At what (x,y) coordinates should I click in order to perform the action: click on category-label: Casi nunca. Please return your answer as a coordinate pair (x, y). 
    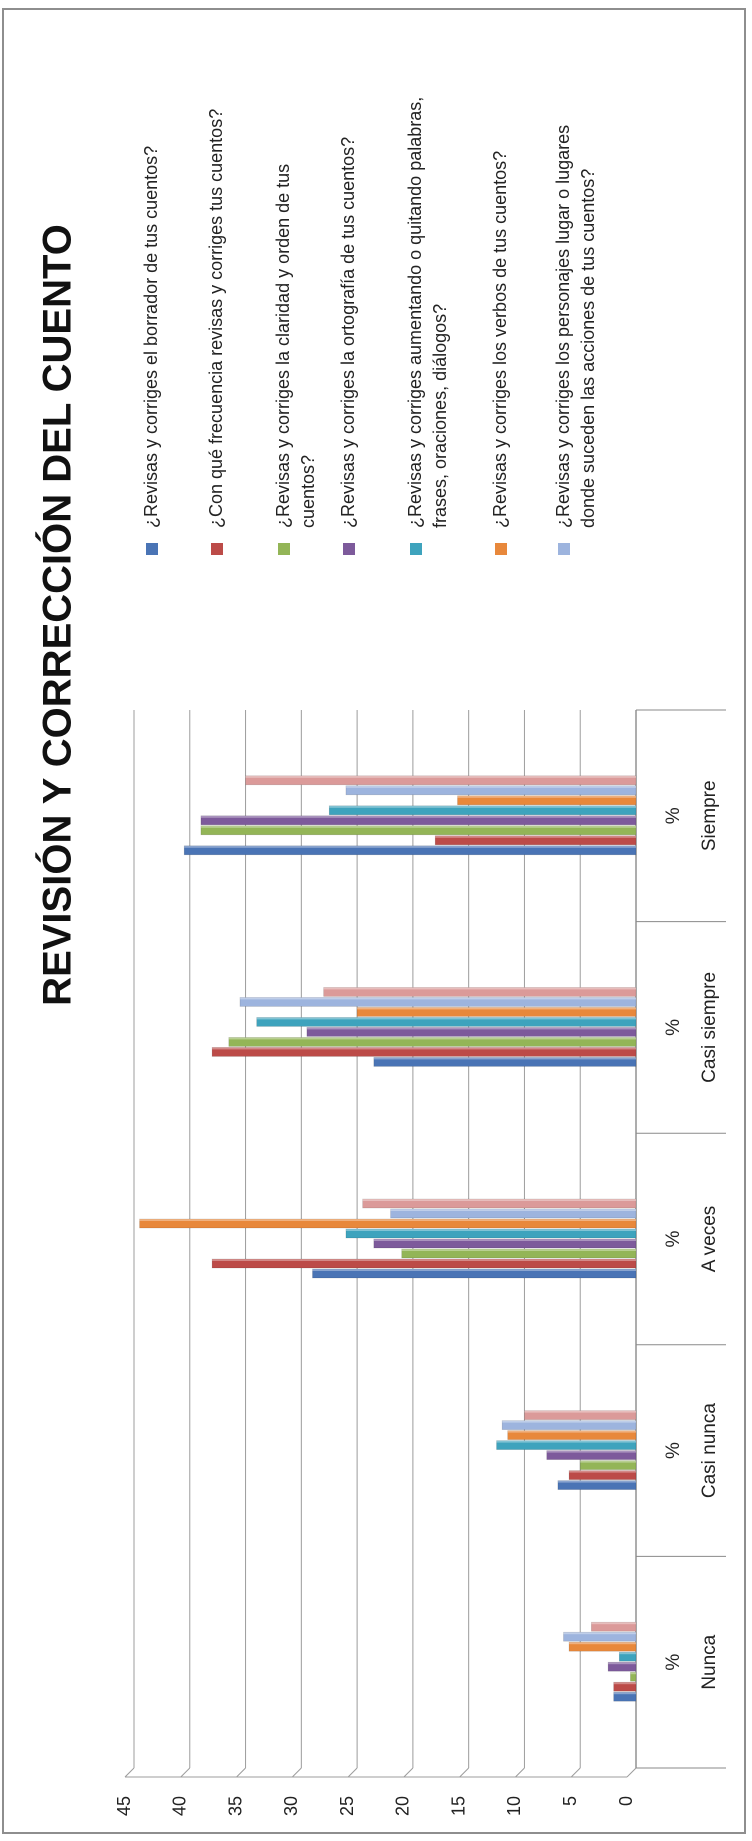
    Looking at the image, I should click on (709, 1450).